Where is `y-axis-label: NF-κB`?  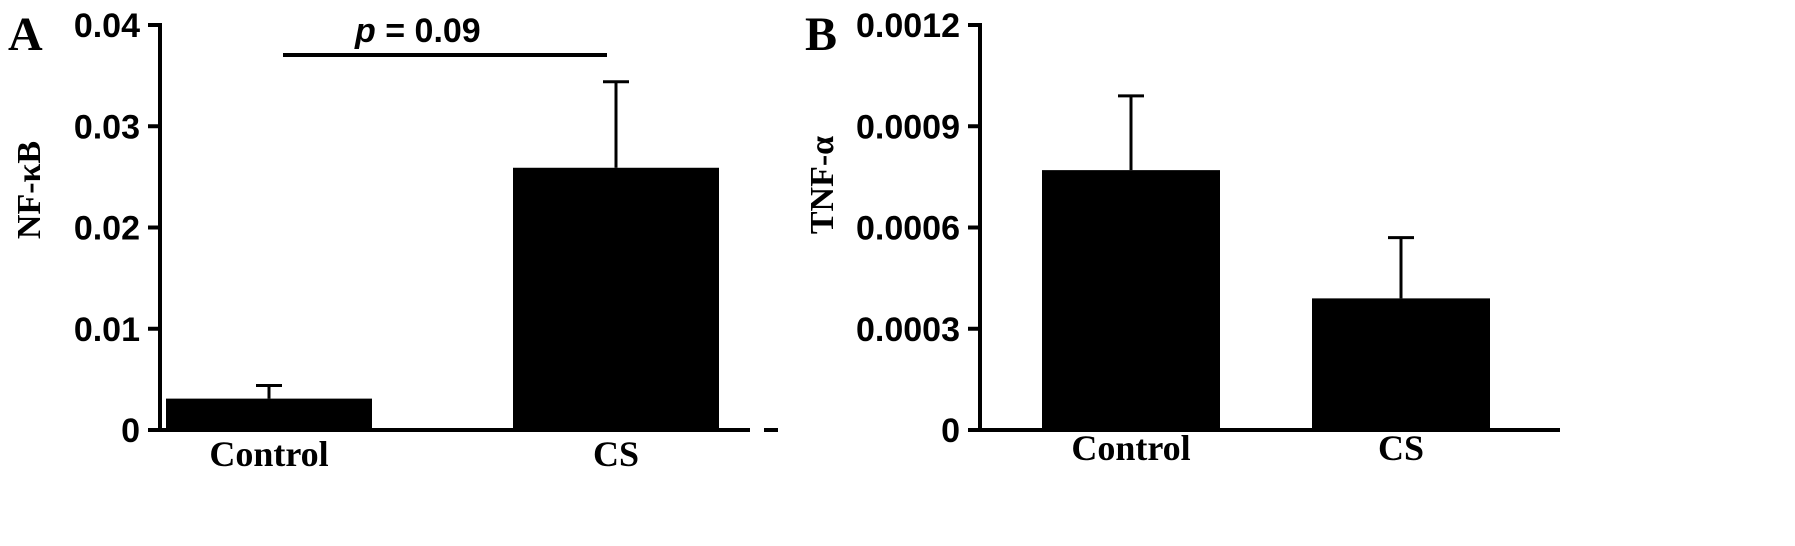 y-axis-label: NF-κB is located at coordinates (29, 190).